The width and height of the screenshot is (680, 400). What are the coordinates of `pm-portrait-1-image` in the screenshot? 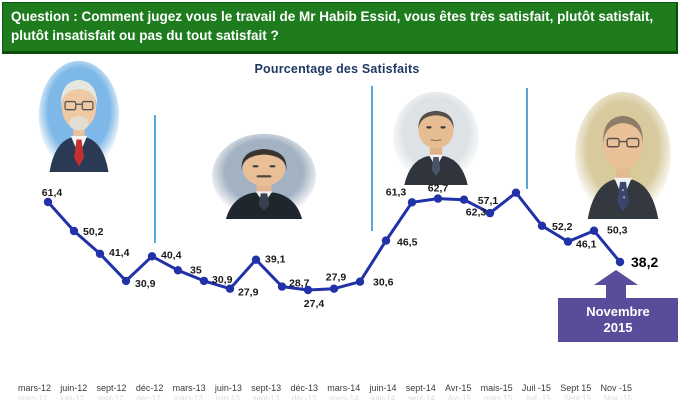 It's located at (79, 116).